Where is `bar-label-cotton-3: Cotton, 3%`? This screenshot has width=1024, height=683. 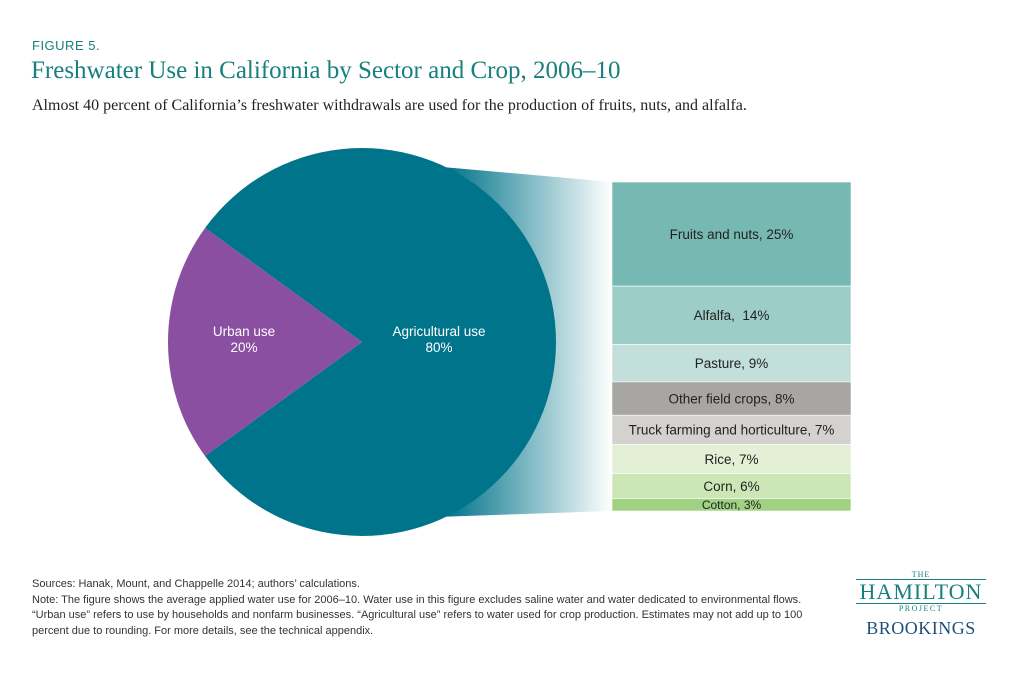
bar-label-cotton-3: Cotton, 3% is located at coordinates (732, 505).